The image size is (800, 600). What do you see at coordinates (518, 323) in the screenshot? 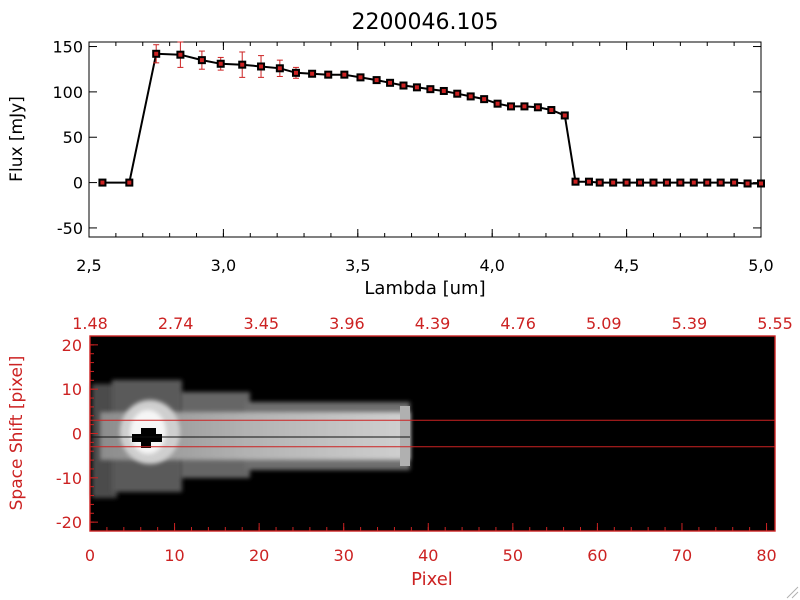
I see `wavelength-tick-label: 4.76` at bounding box center [518, 323].